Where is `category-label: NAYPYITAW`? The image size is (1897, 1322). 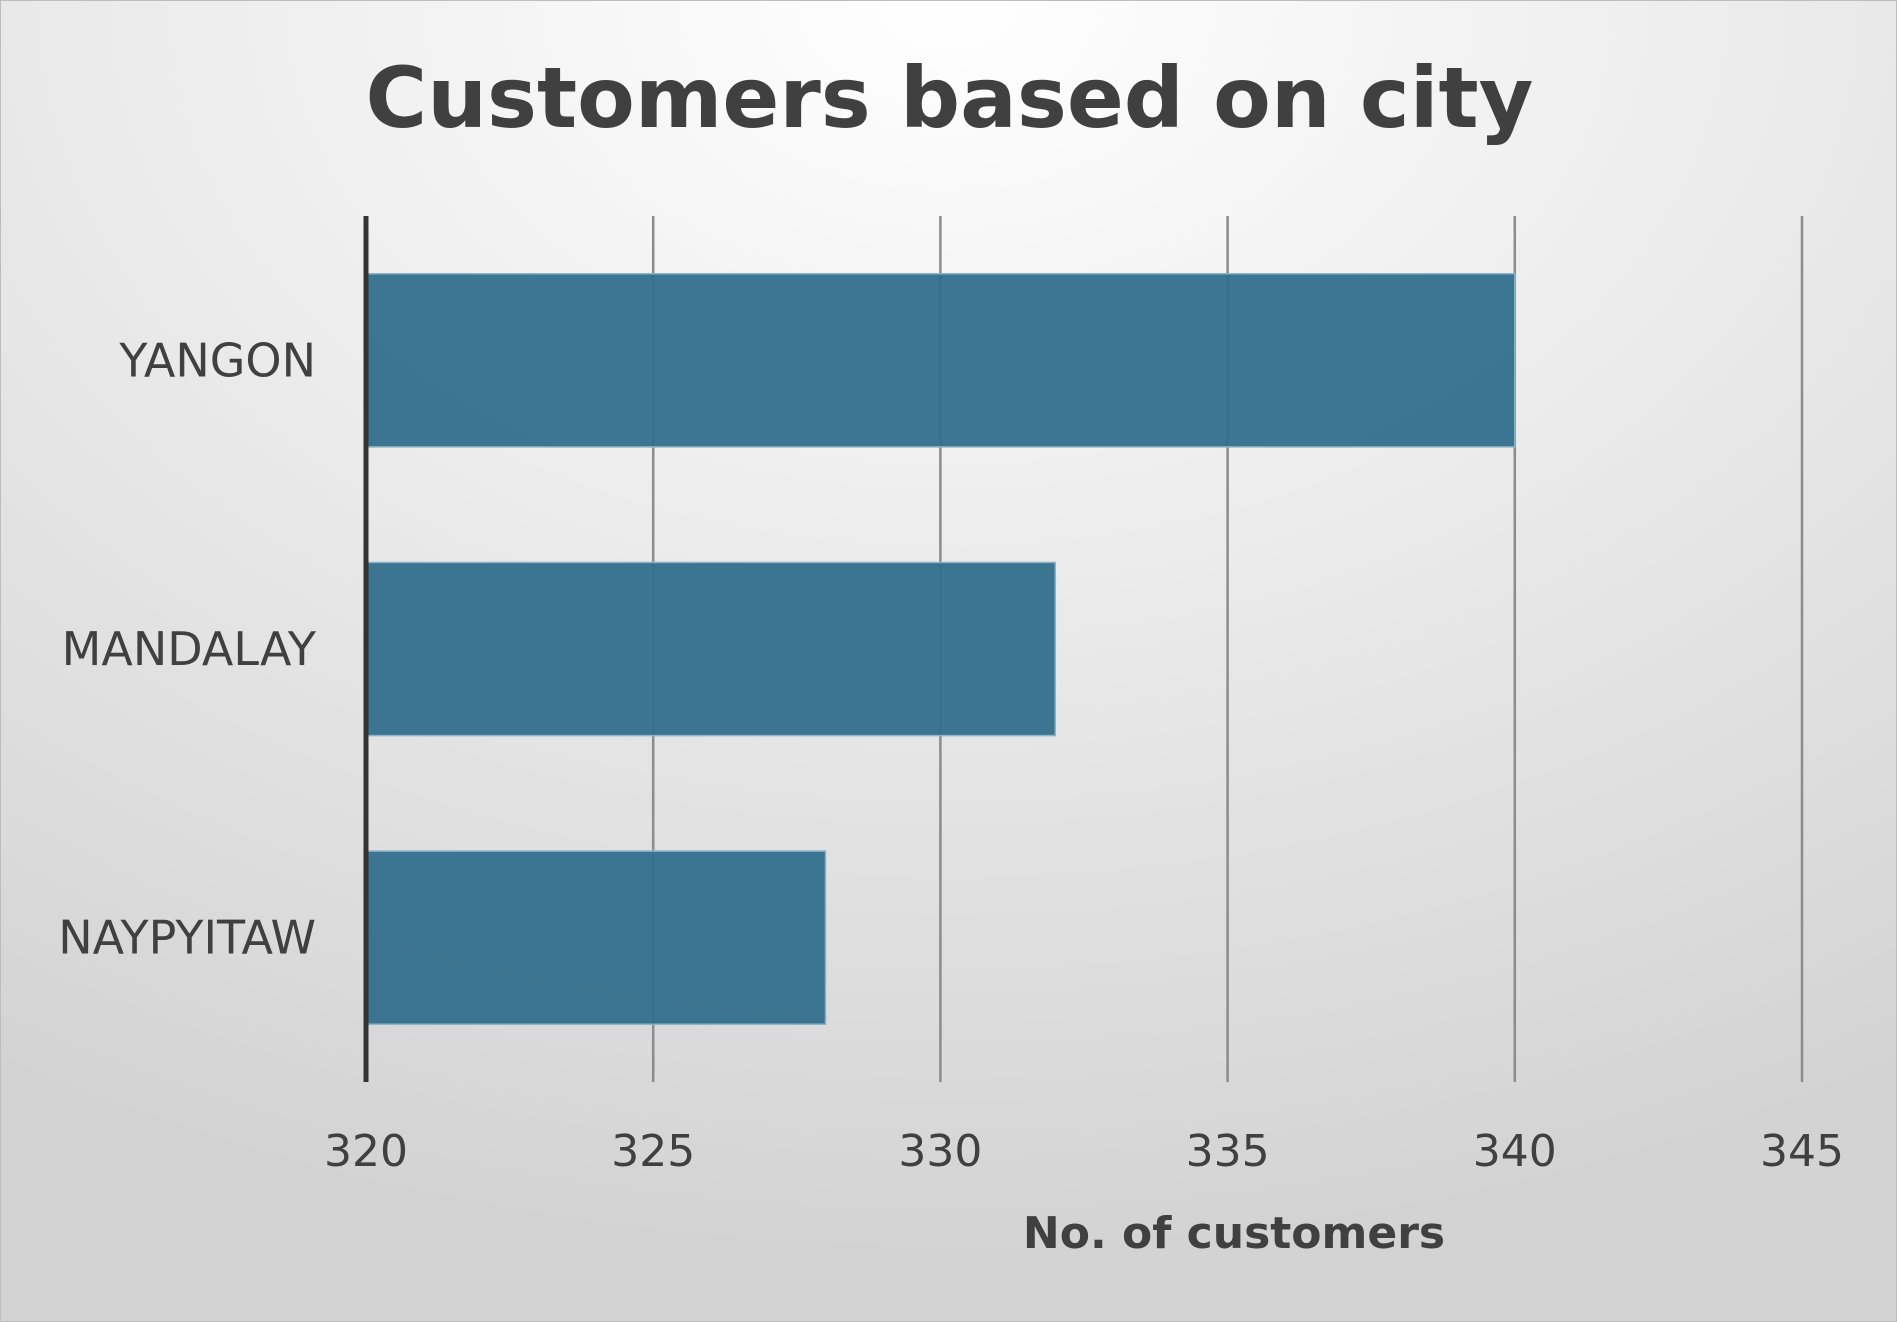
category-label: NAYPYITAW is located at coordinates (187, 938).